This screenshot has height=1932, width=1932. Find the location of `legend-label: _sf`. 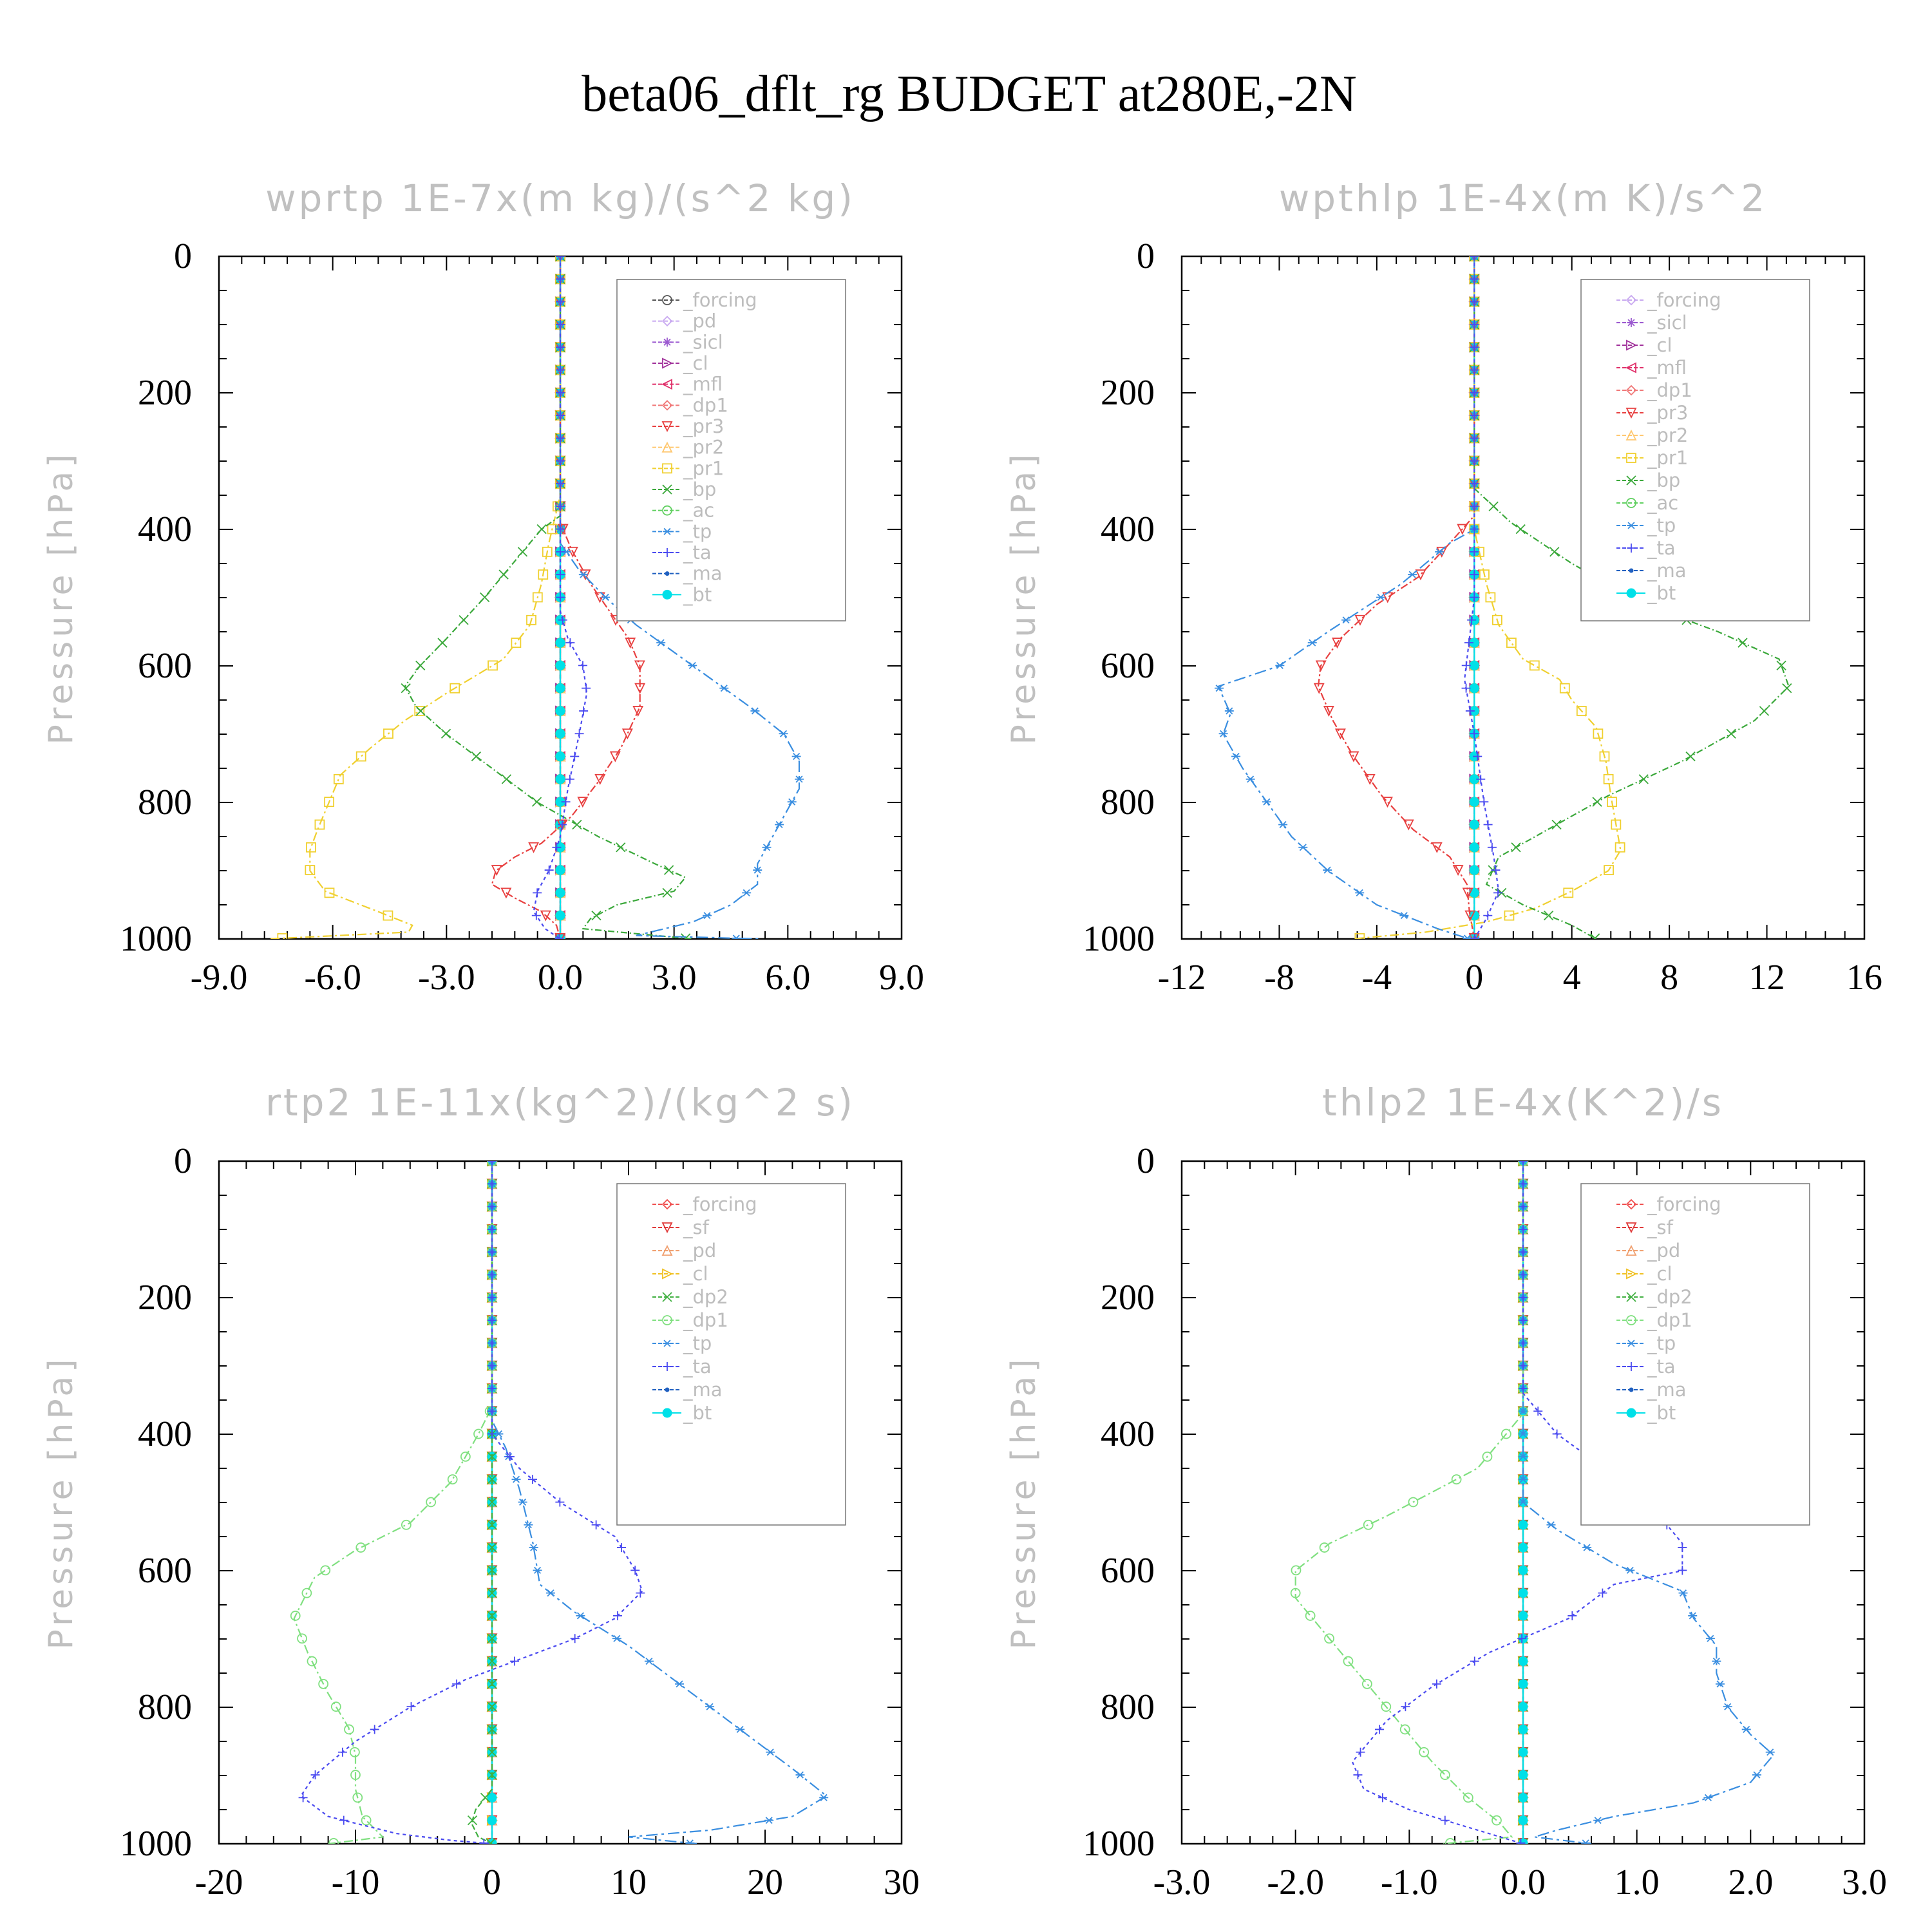

legend-label: _sf is located at coordinates (1661, 1227).